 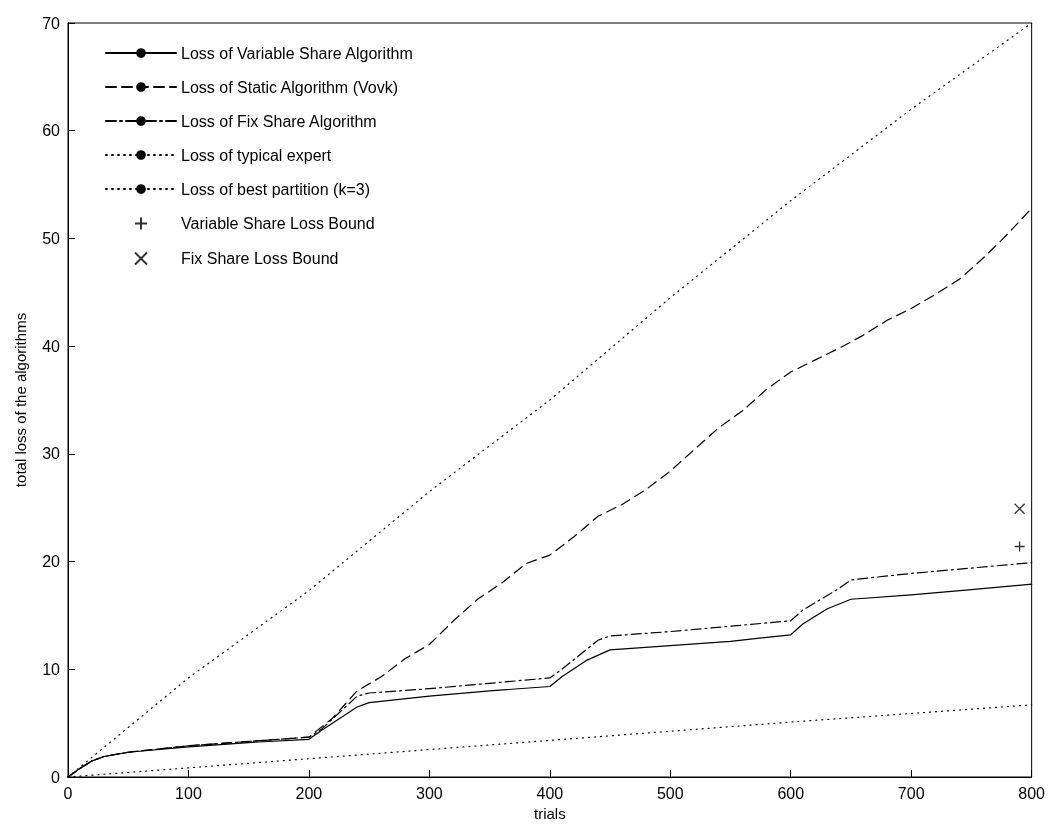 What do you see at coordinates (260, 258) in the screenshot?
I see `legend-label: Fix Share Loss Bound` at bounding box center [260, 258].